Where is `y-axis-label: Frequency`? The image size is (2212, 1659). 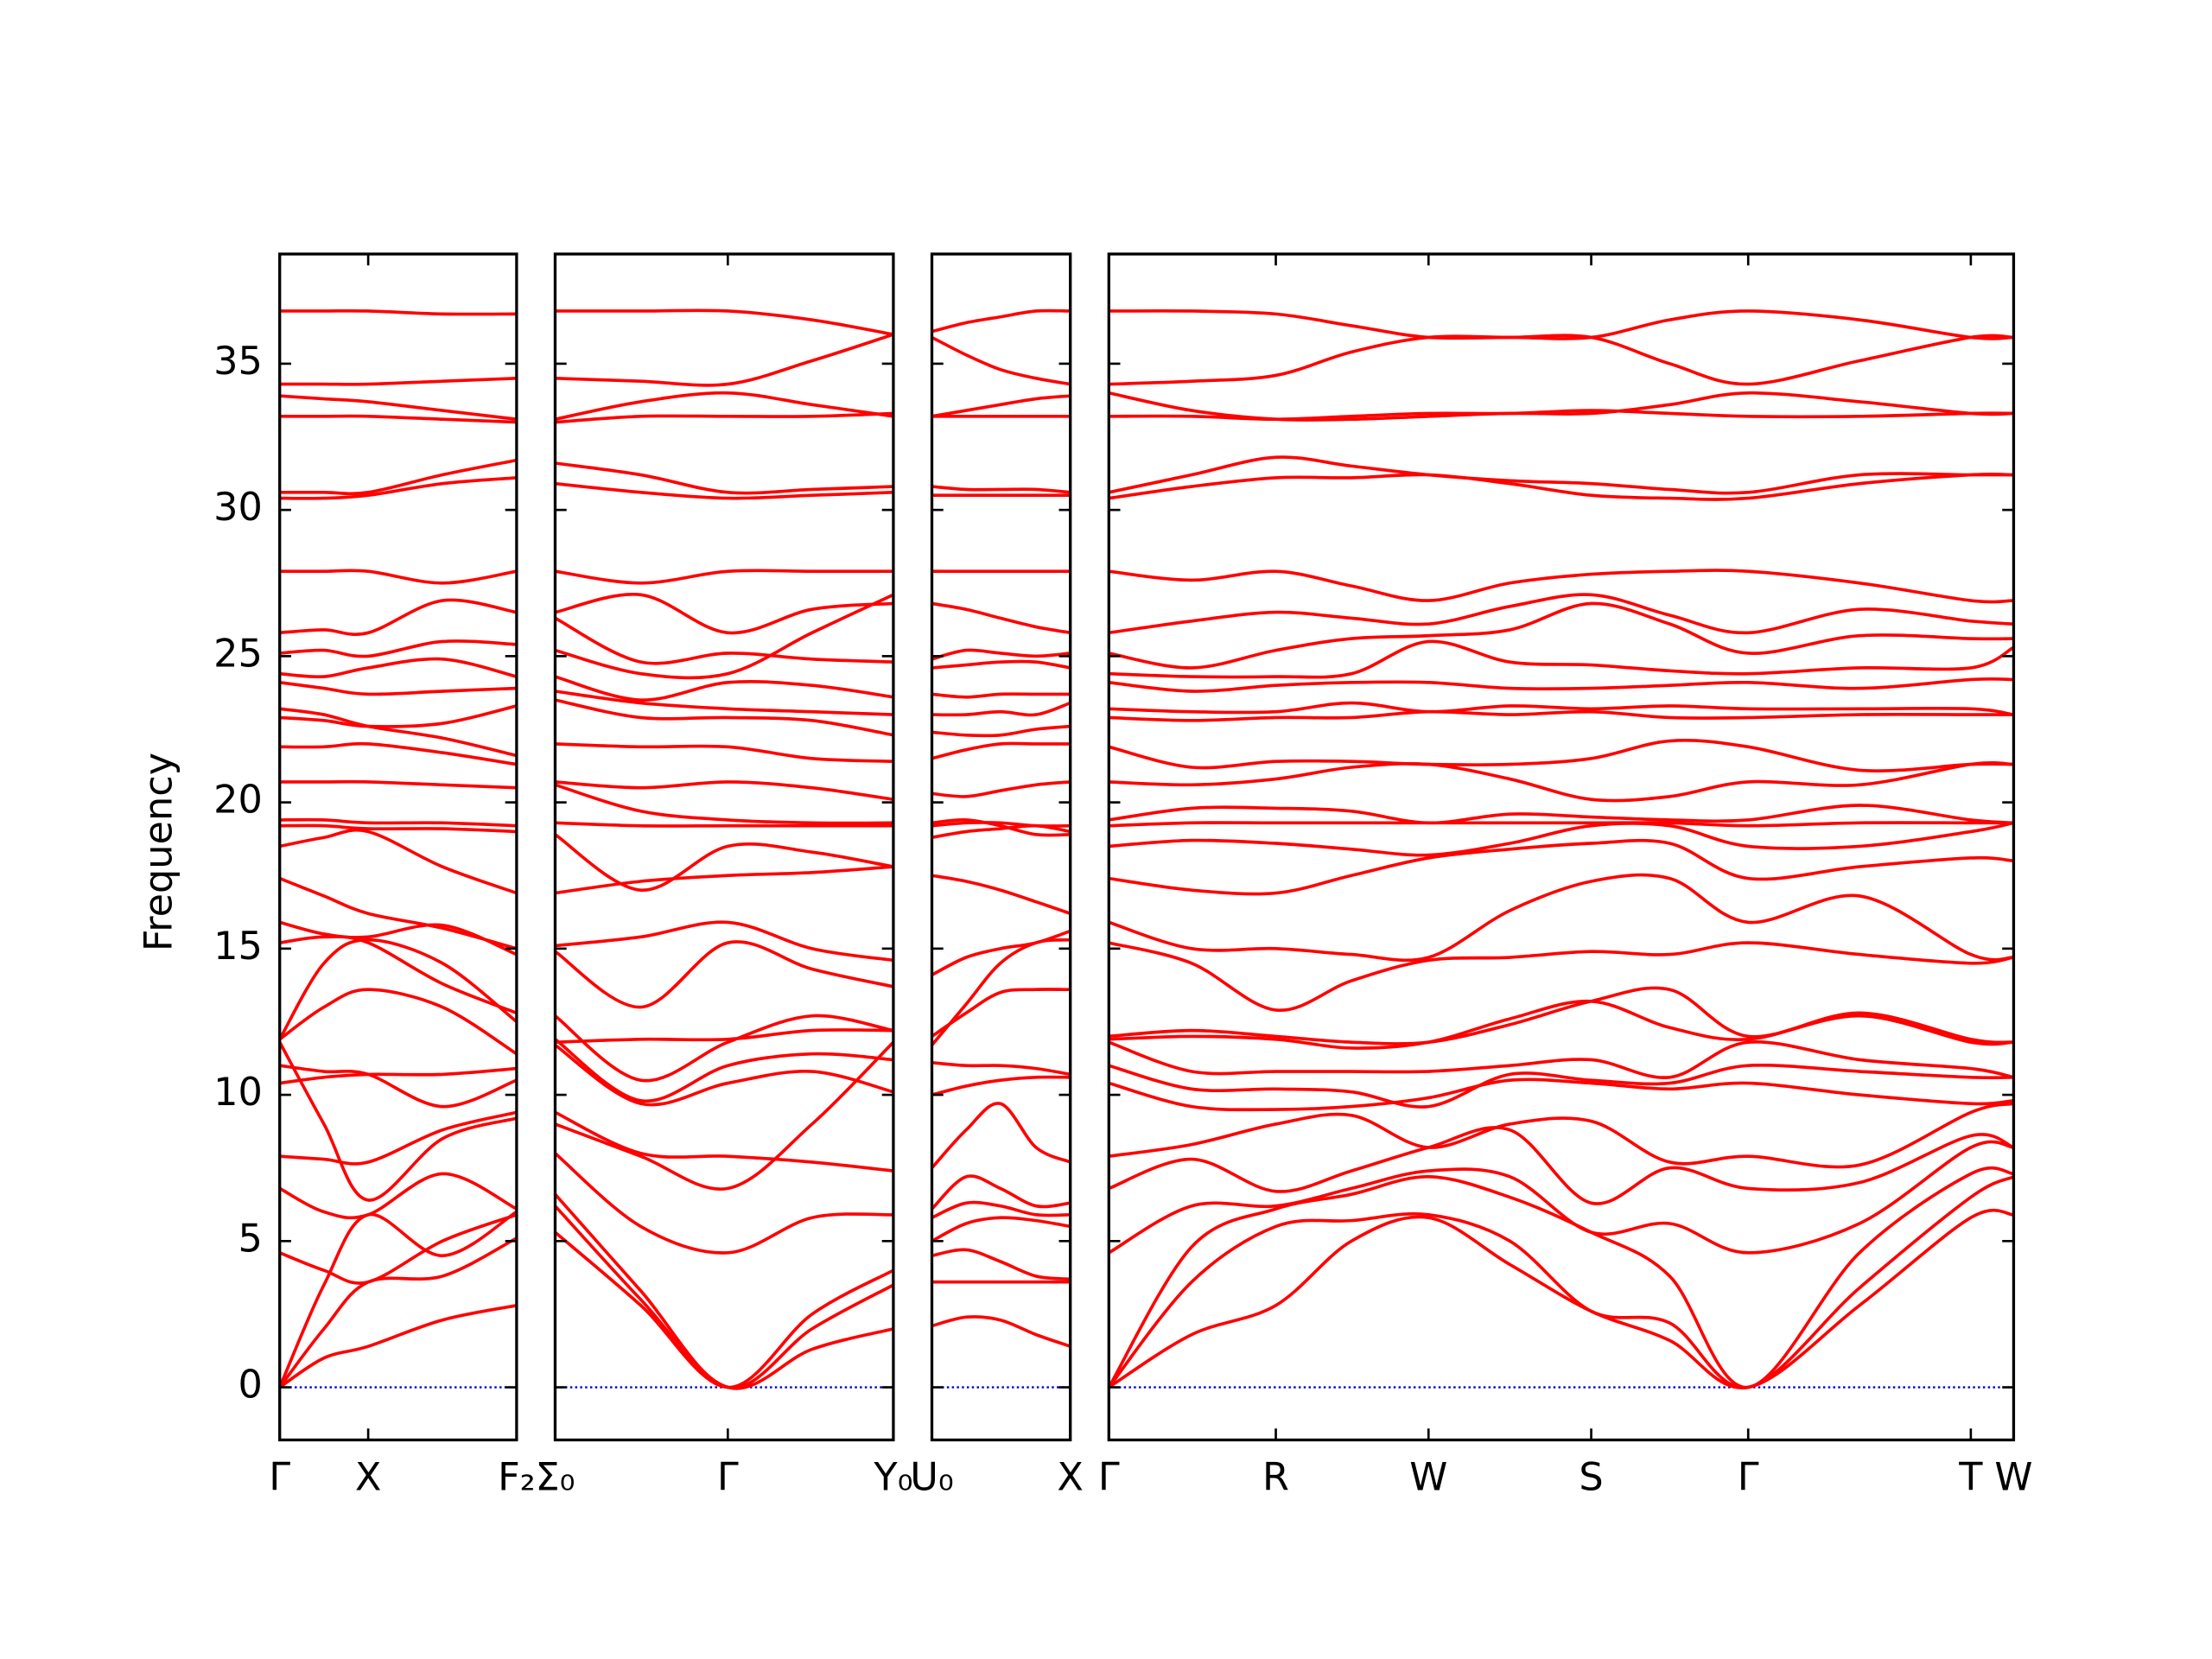 y-axis-label: Frequency is located at coordinates (159, 852).